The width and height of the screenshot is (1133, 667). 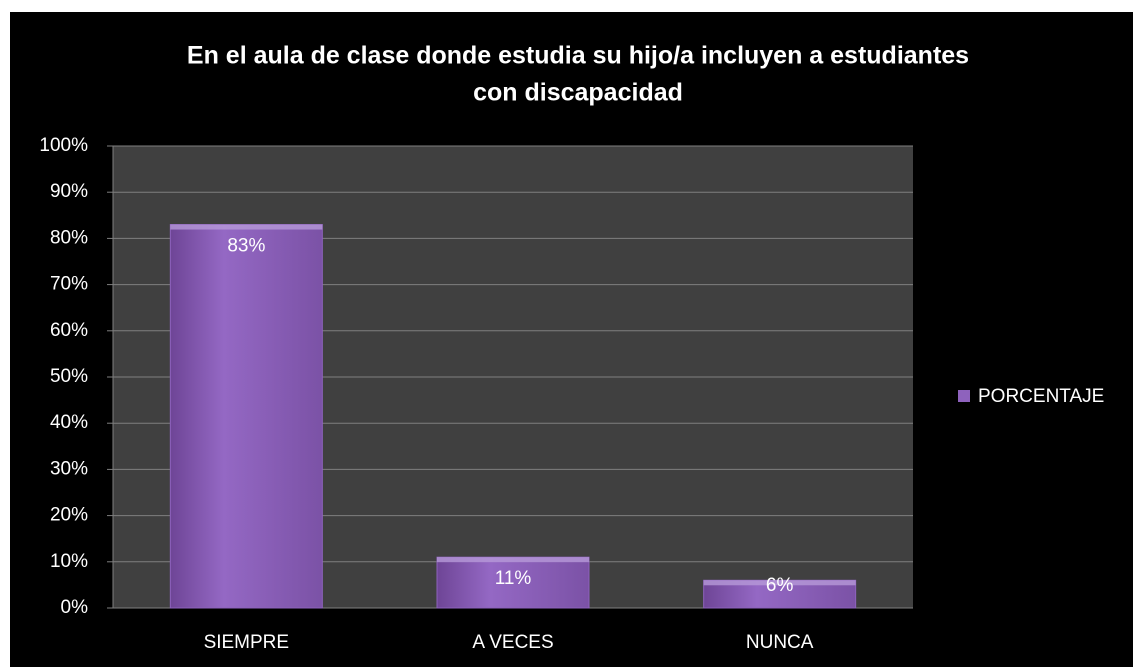 What do you see at coordinates (69, 422) in the screenshot?
I see `y-tick-label: 40%` at bounding box center [69, 422].